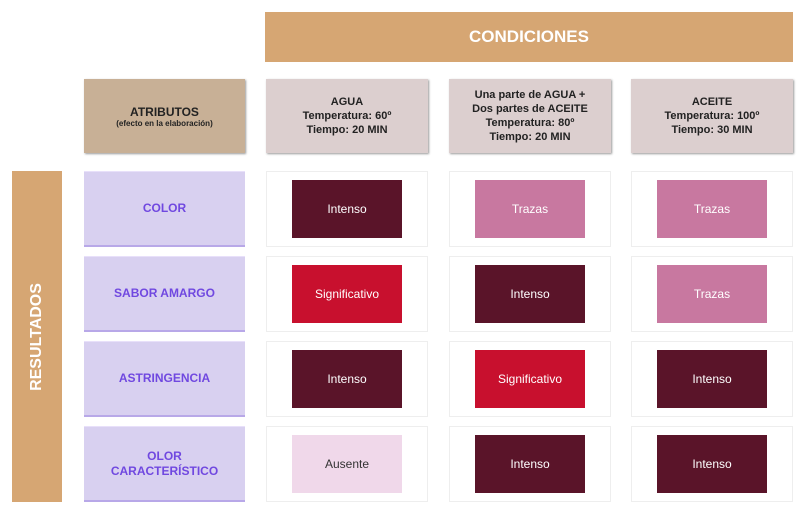 The width and height of the screenshot is (800, 514). I want to click on attribute-label: OLOR CARACTERÍSTICO, so click(164, 464).